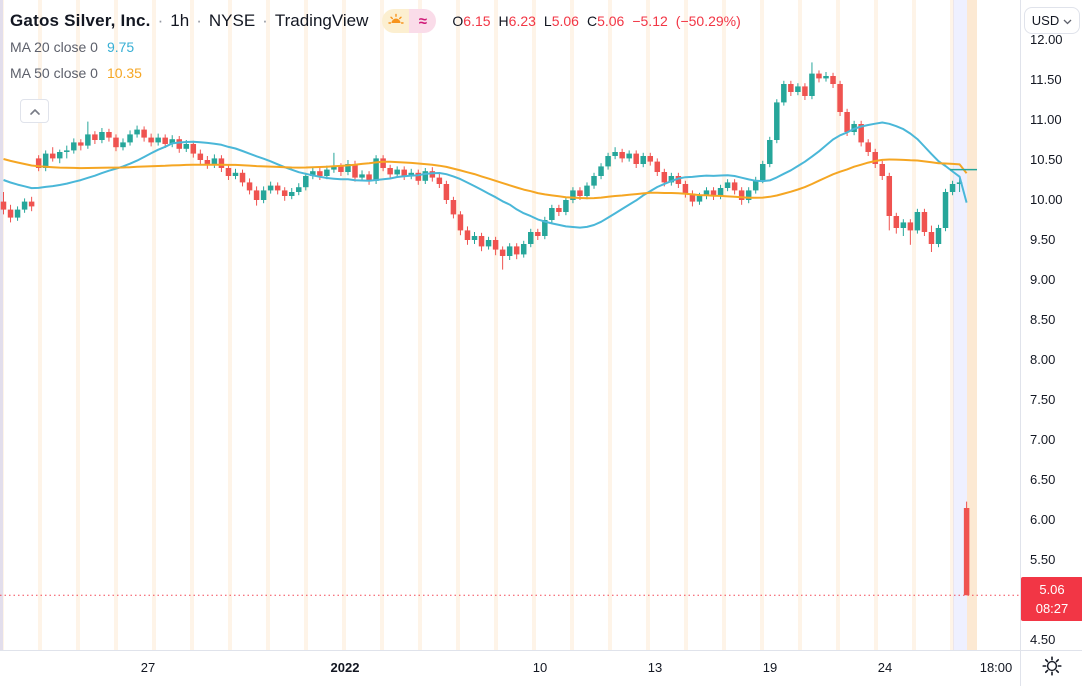 The height and width of the screenshot is (686, 1082). I want to click on indicator-ma50-row: MA 50 close 0 10.35, so click(375, 73).